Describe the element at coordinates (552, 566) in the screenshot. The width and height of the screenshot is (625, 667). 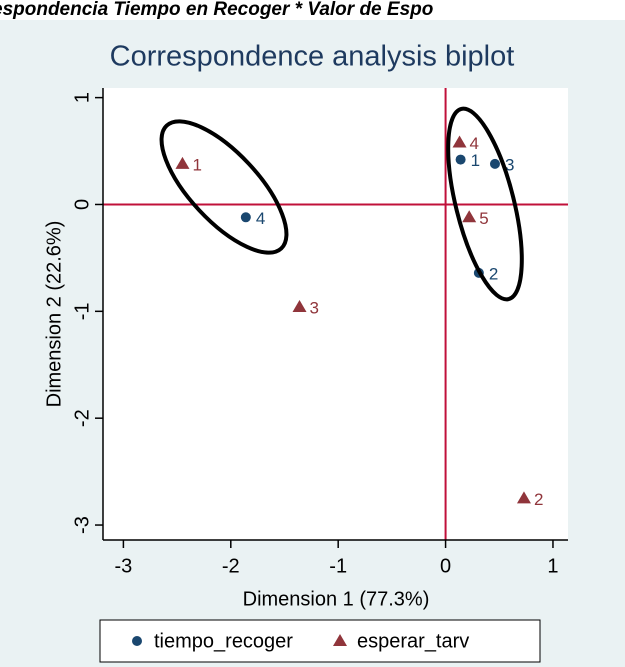
I see `x-tick-label: 1` at that location.